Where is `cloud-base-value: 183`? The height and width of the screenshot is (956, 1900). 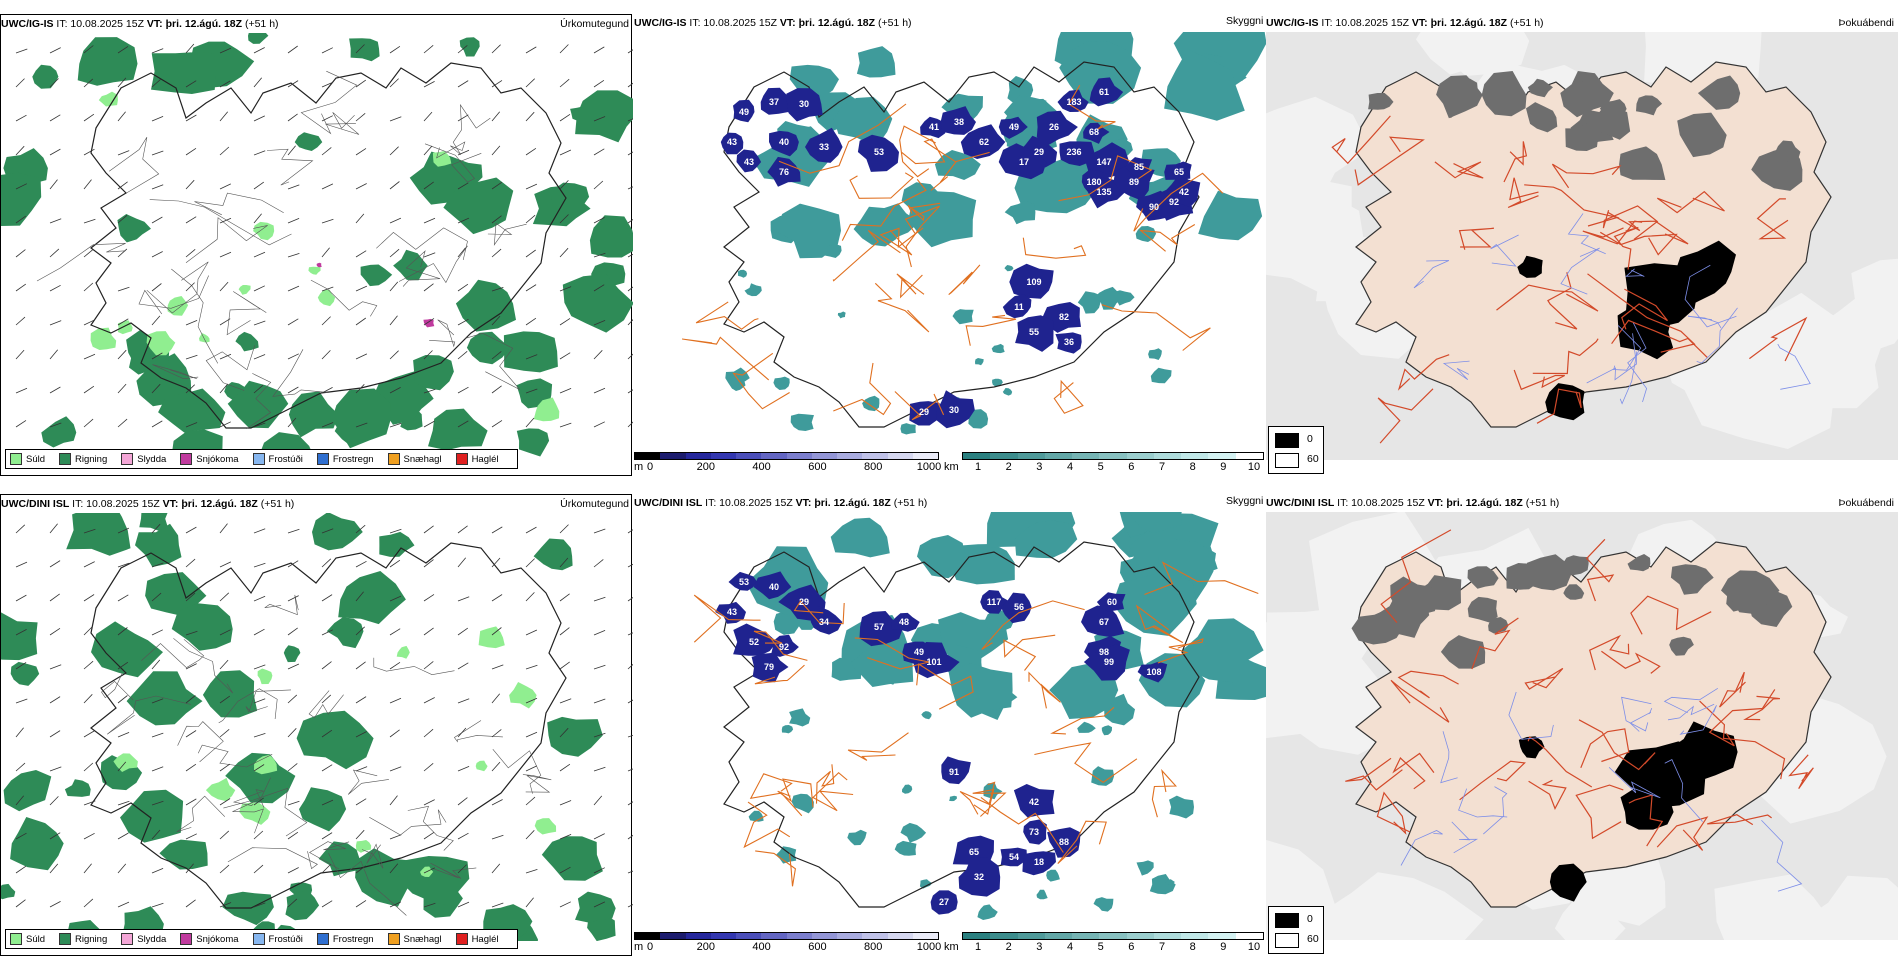 cloud-base-value: 183 is located at coordinates (1073, 102).